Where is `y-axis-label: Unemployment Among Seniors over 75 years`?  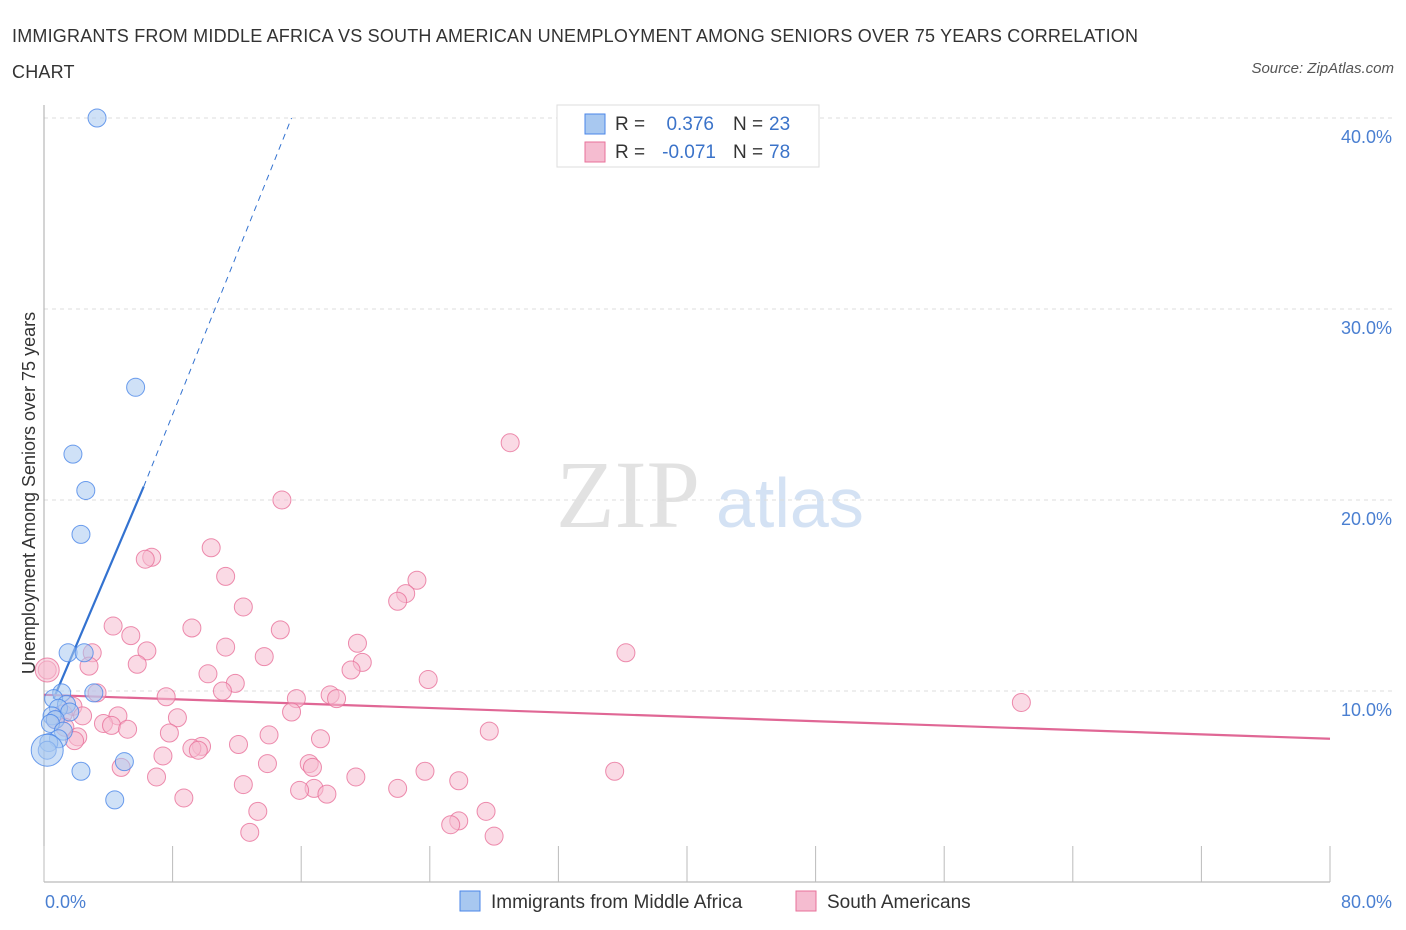 y-axis-label: Unemployment Among Seniors over 75 years is located at coordinates (29, 493).